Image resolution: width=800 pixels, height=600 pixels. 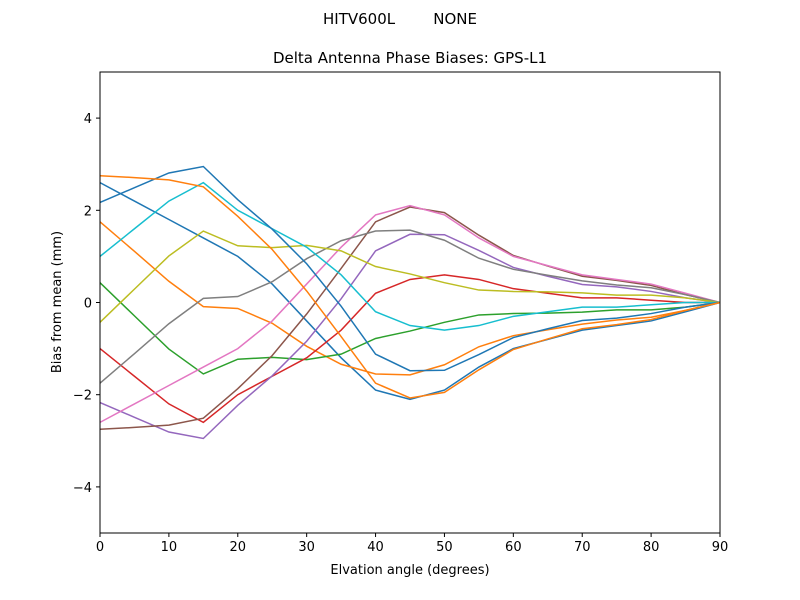 I want to click on y-tick-label: 0, so click(x=88, y=304).